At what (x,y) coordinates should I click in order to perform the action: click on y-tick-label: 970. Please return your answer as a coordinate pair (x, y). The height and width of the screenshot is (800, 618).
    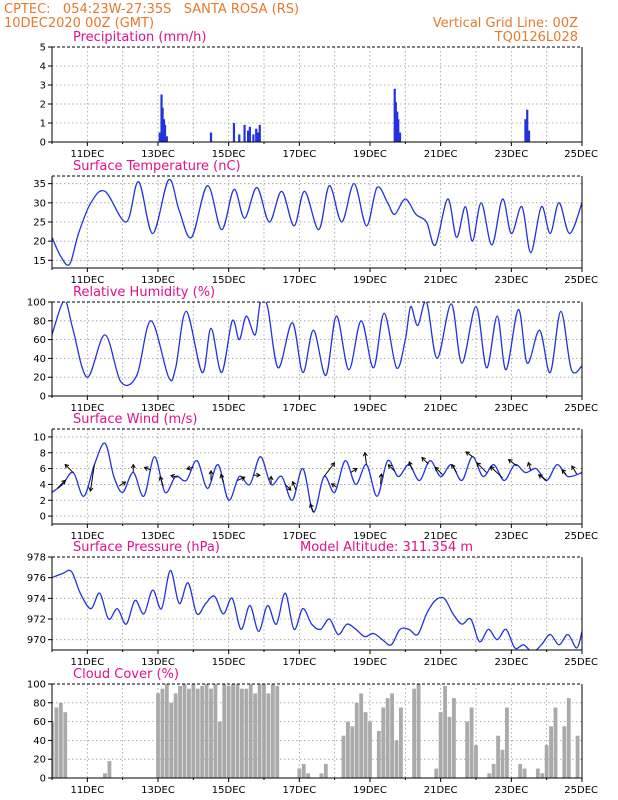
    Looking at the image, I should click on (36, 640).